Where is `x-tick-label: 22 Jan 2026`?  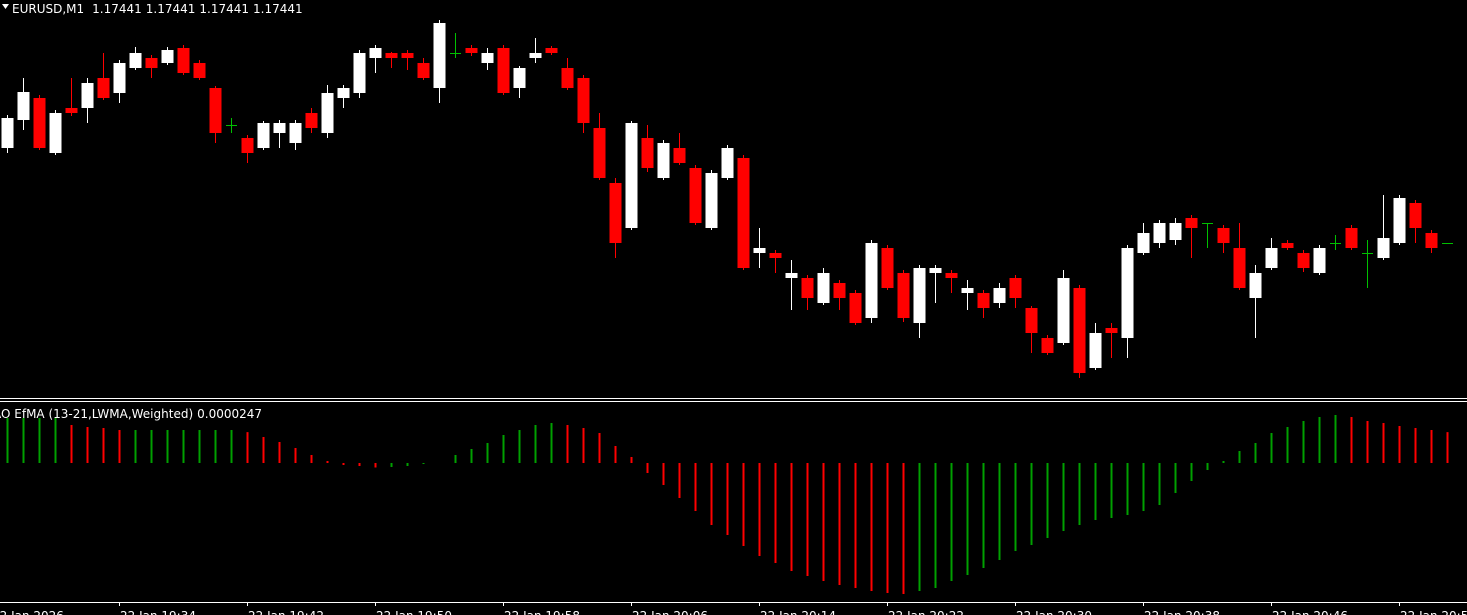
x-tick-label: 22 Jan 2026 is located at coordinates (32, 612).